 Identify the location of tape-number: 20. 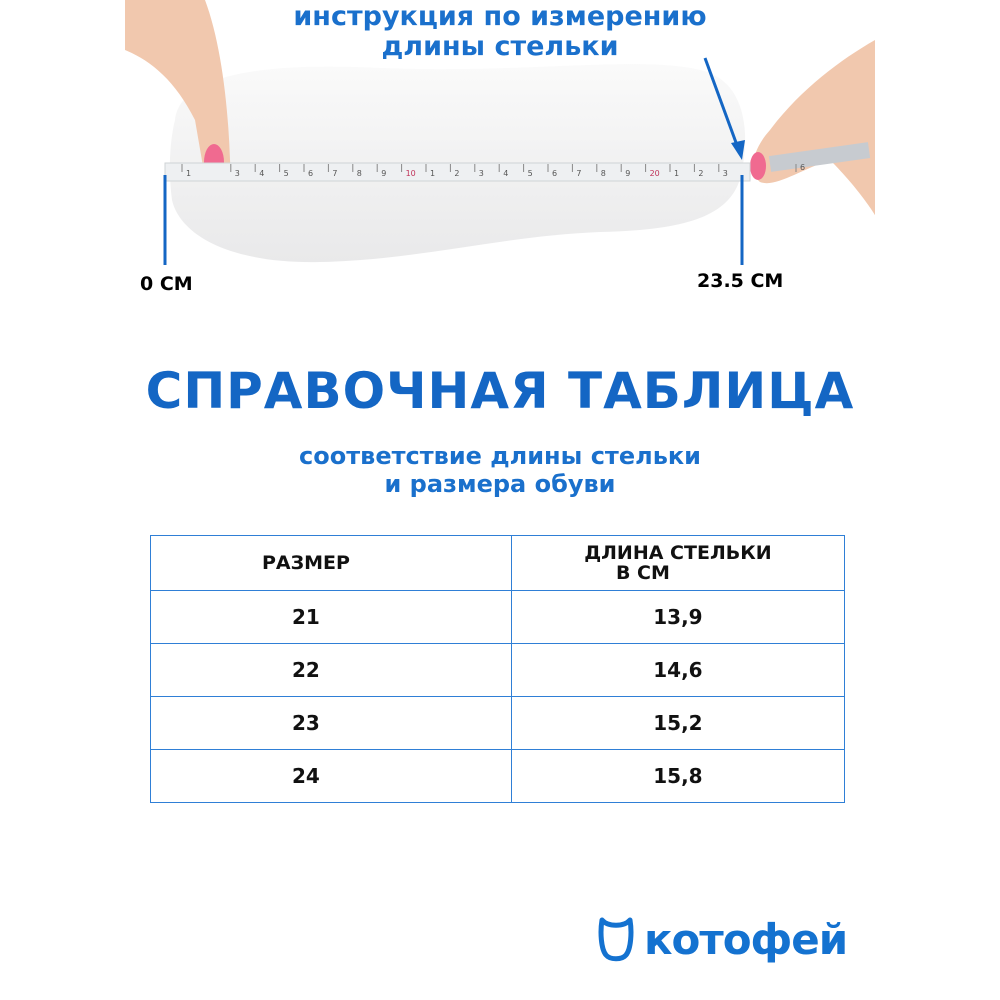
(655, 173).